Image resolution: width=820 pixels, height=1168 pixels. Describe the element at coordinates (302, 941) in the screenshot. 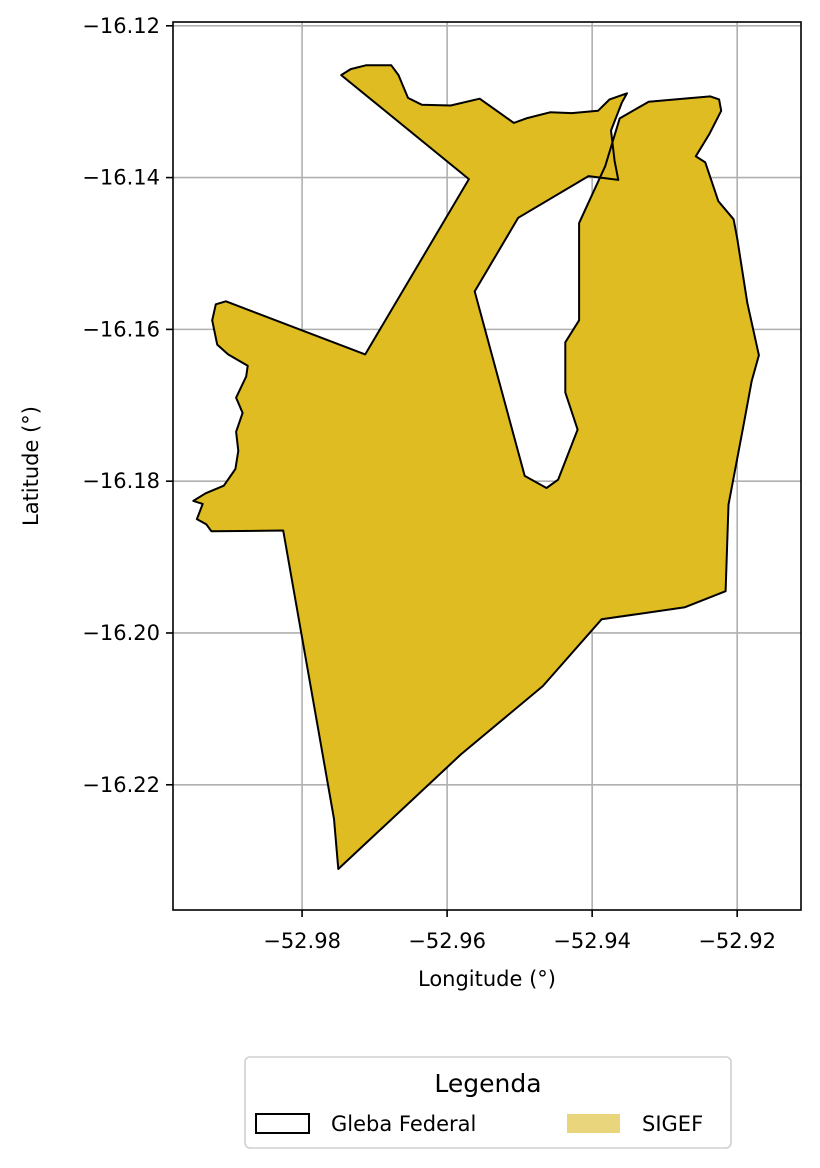

I see `x-tick-label: −52.98` at that location.